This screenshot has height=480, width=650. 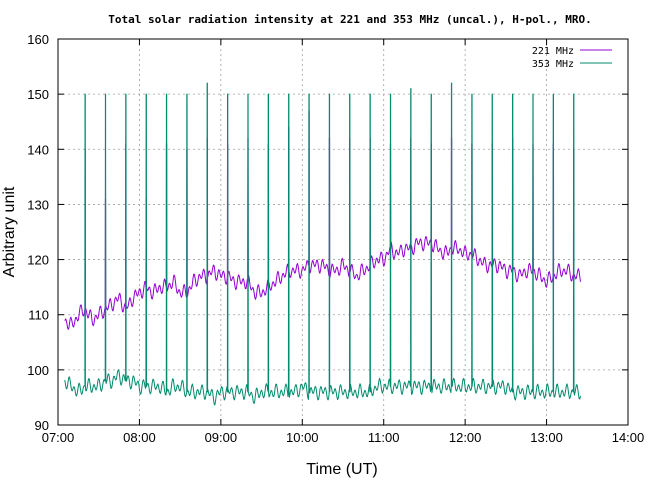 What do you see at coordinates (553, 51) in the screenshot?
I see `legend-label-221: 221 MHz` at bounding box center [553, 51].